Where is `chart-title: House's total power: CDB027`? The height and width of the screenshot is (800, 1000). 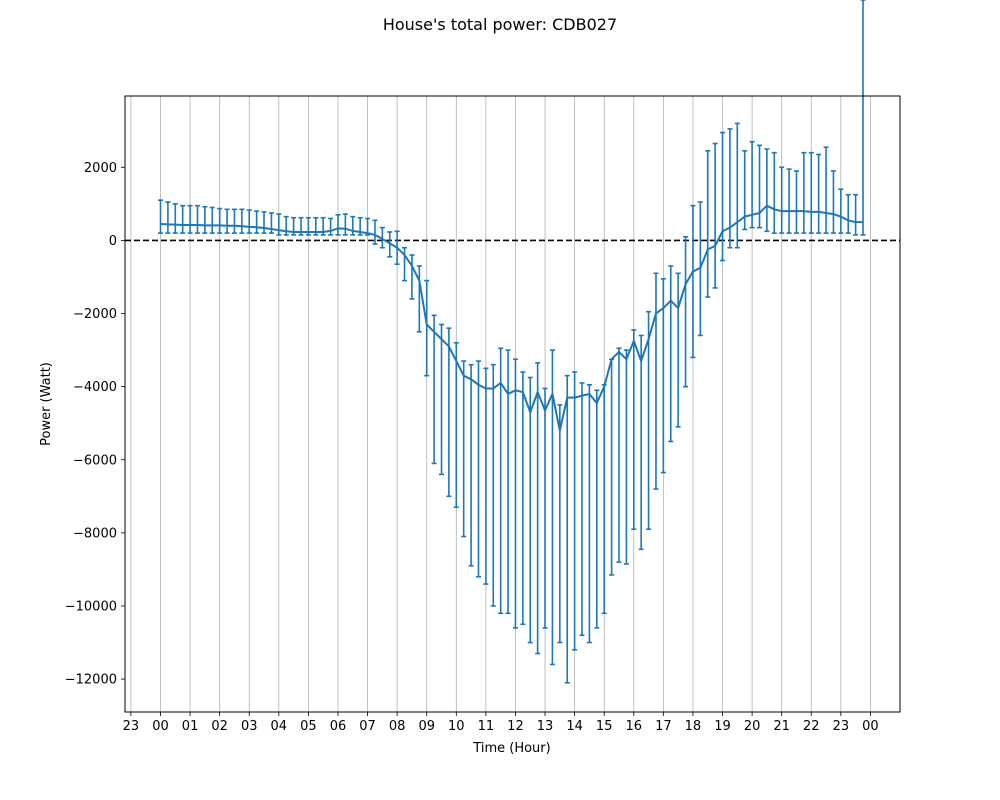
chart-title: House's total power: CDB027 is located at coordinates (500, 24).